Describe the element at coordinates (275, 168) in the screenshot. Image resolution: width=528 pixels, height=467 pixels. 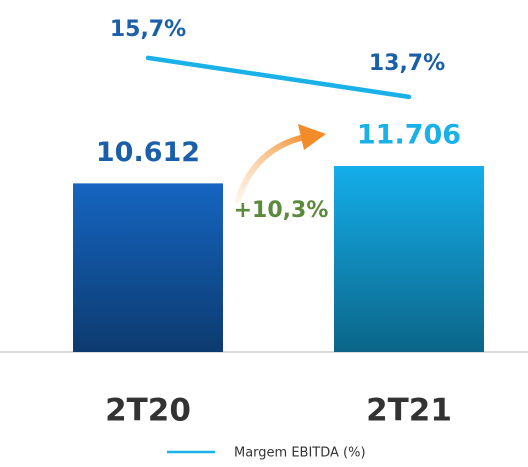
I see `growth-arrow` at that location.